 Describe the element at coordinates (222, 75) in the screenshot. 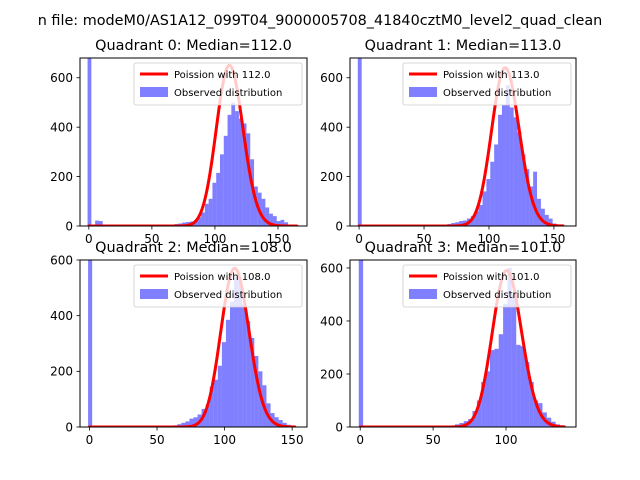

I see `legend-label-fit: Poission with 112.0` at that location.